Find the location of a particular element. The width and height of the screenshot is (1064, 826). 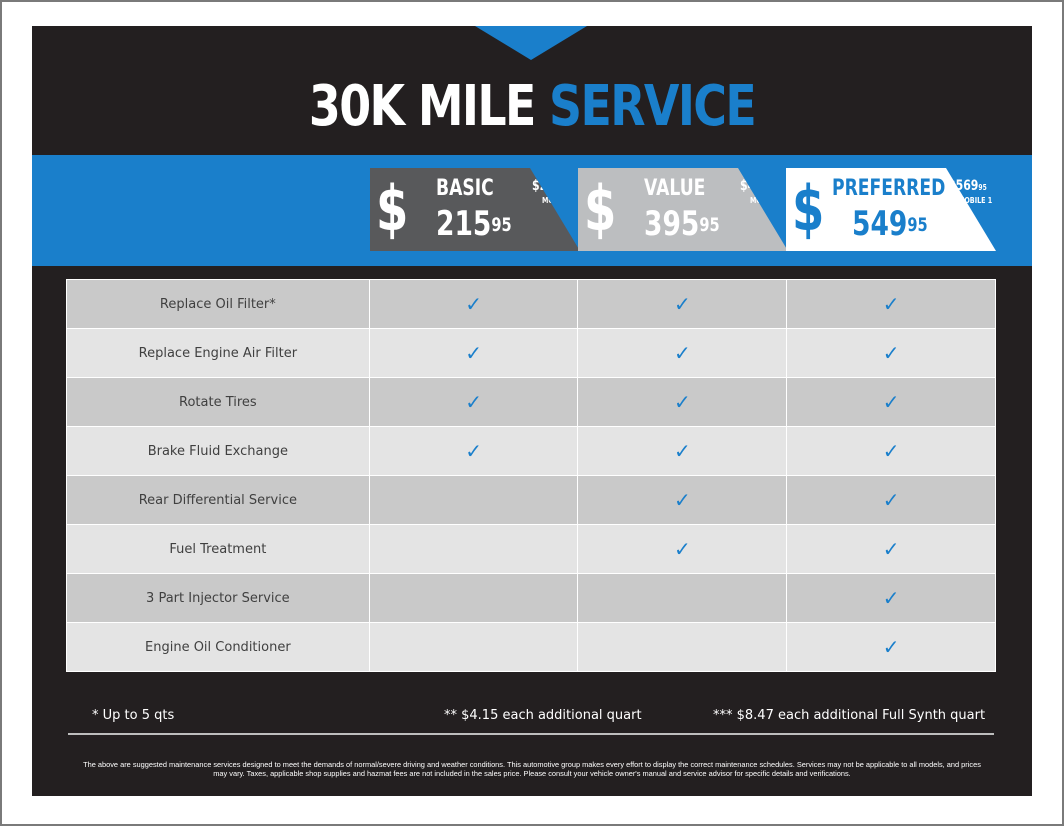

title-part-white: 30K MILE is located at coordinates (422, 106).